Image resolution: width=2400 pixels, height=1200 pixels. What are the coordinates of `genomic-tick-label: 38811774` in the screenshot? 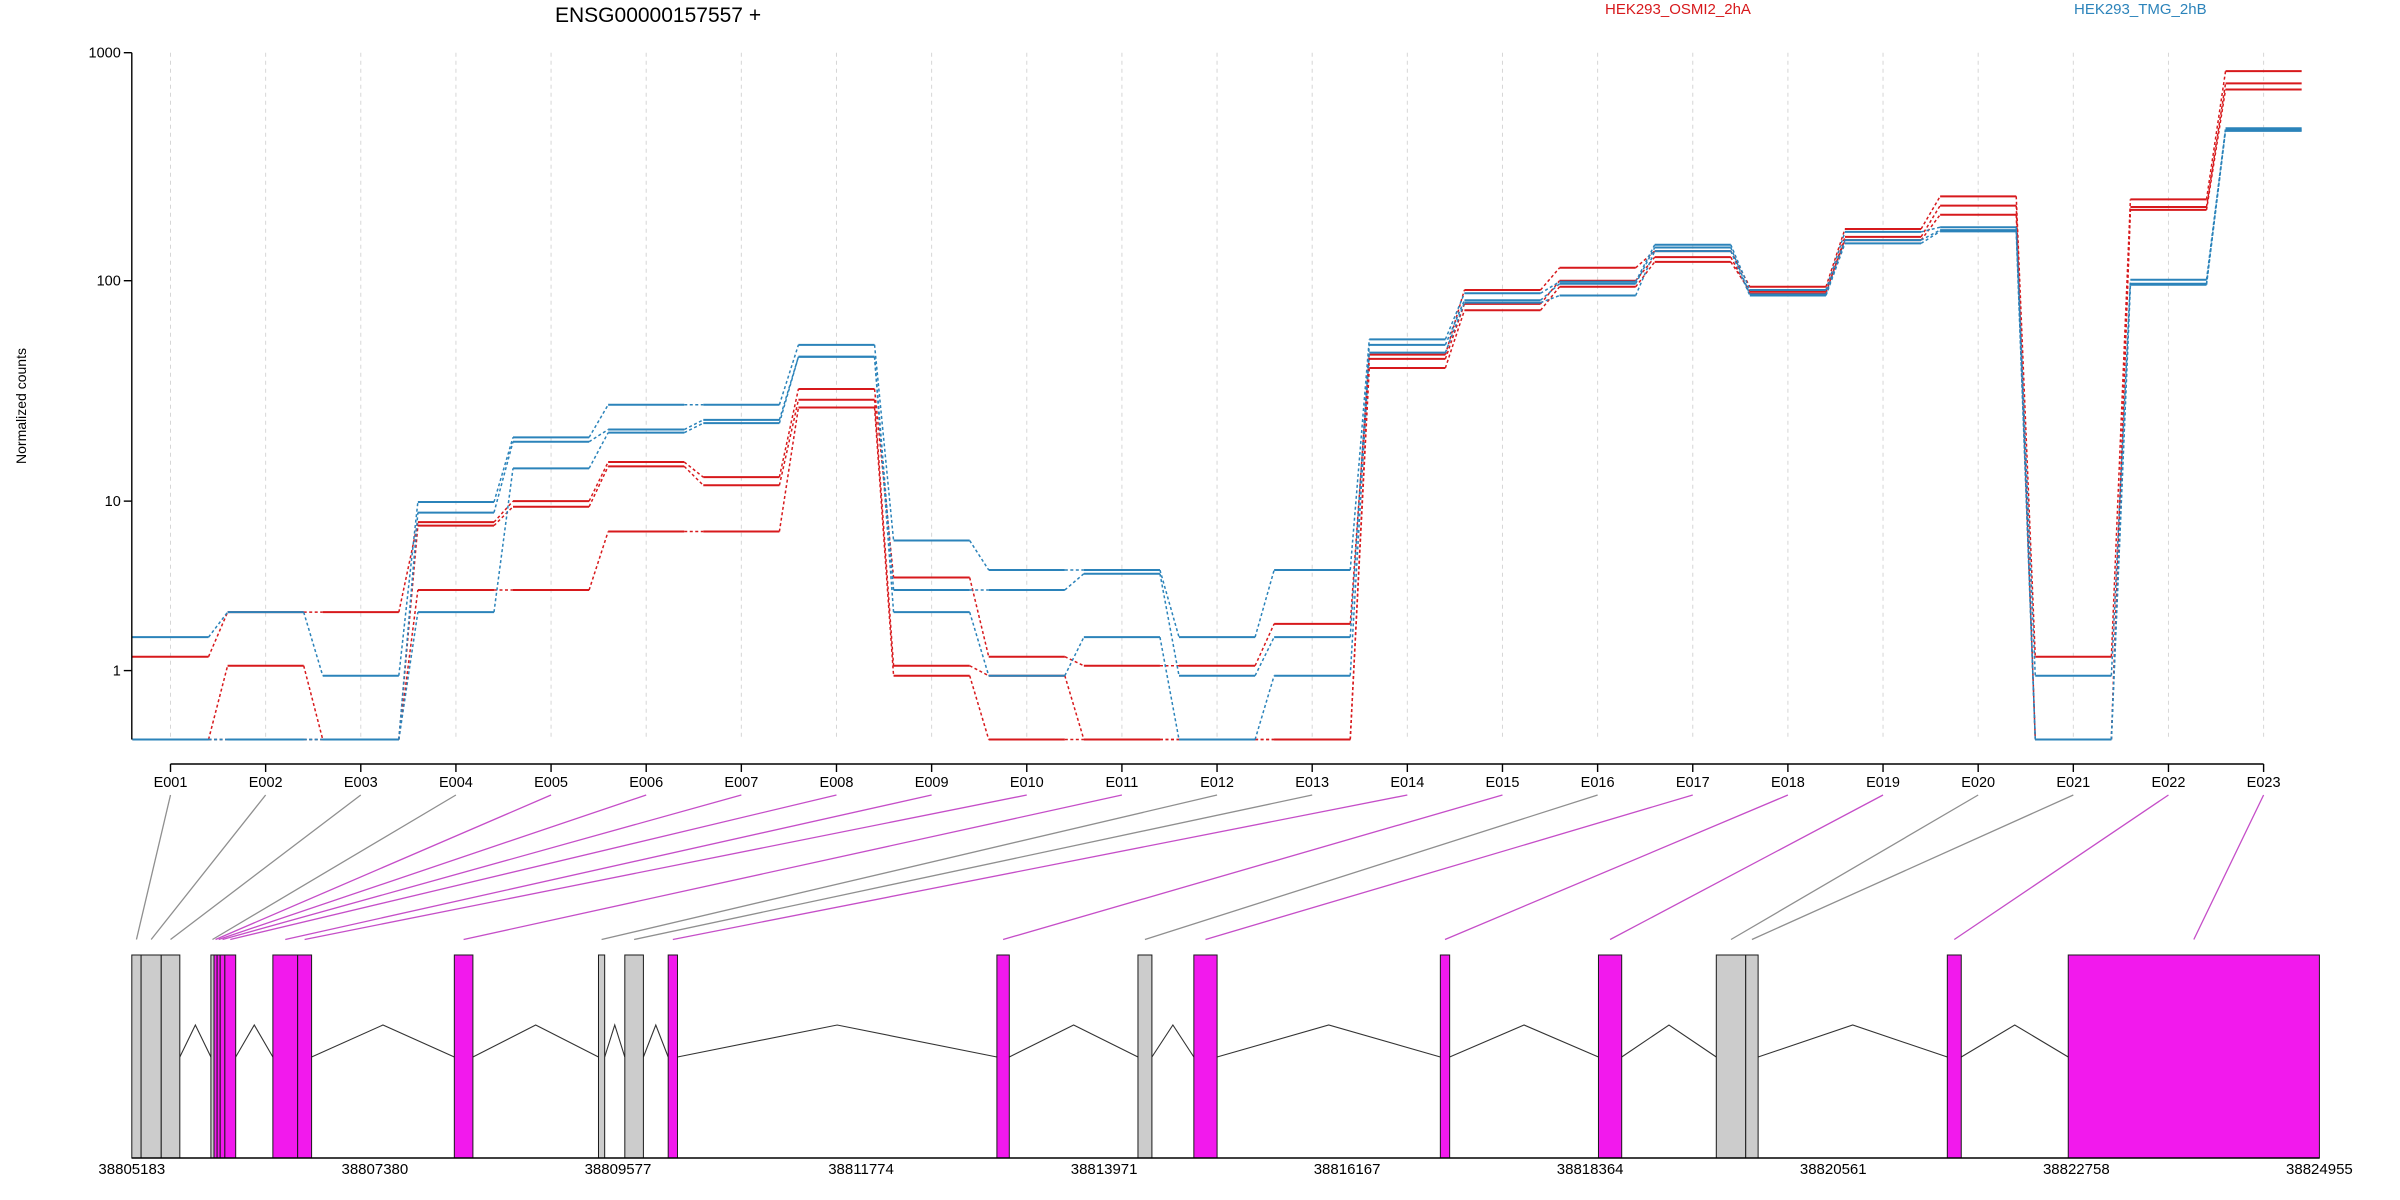 It's located at (861, 1169).